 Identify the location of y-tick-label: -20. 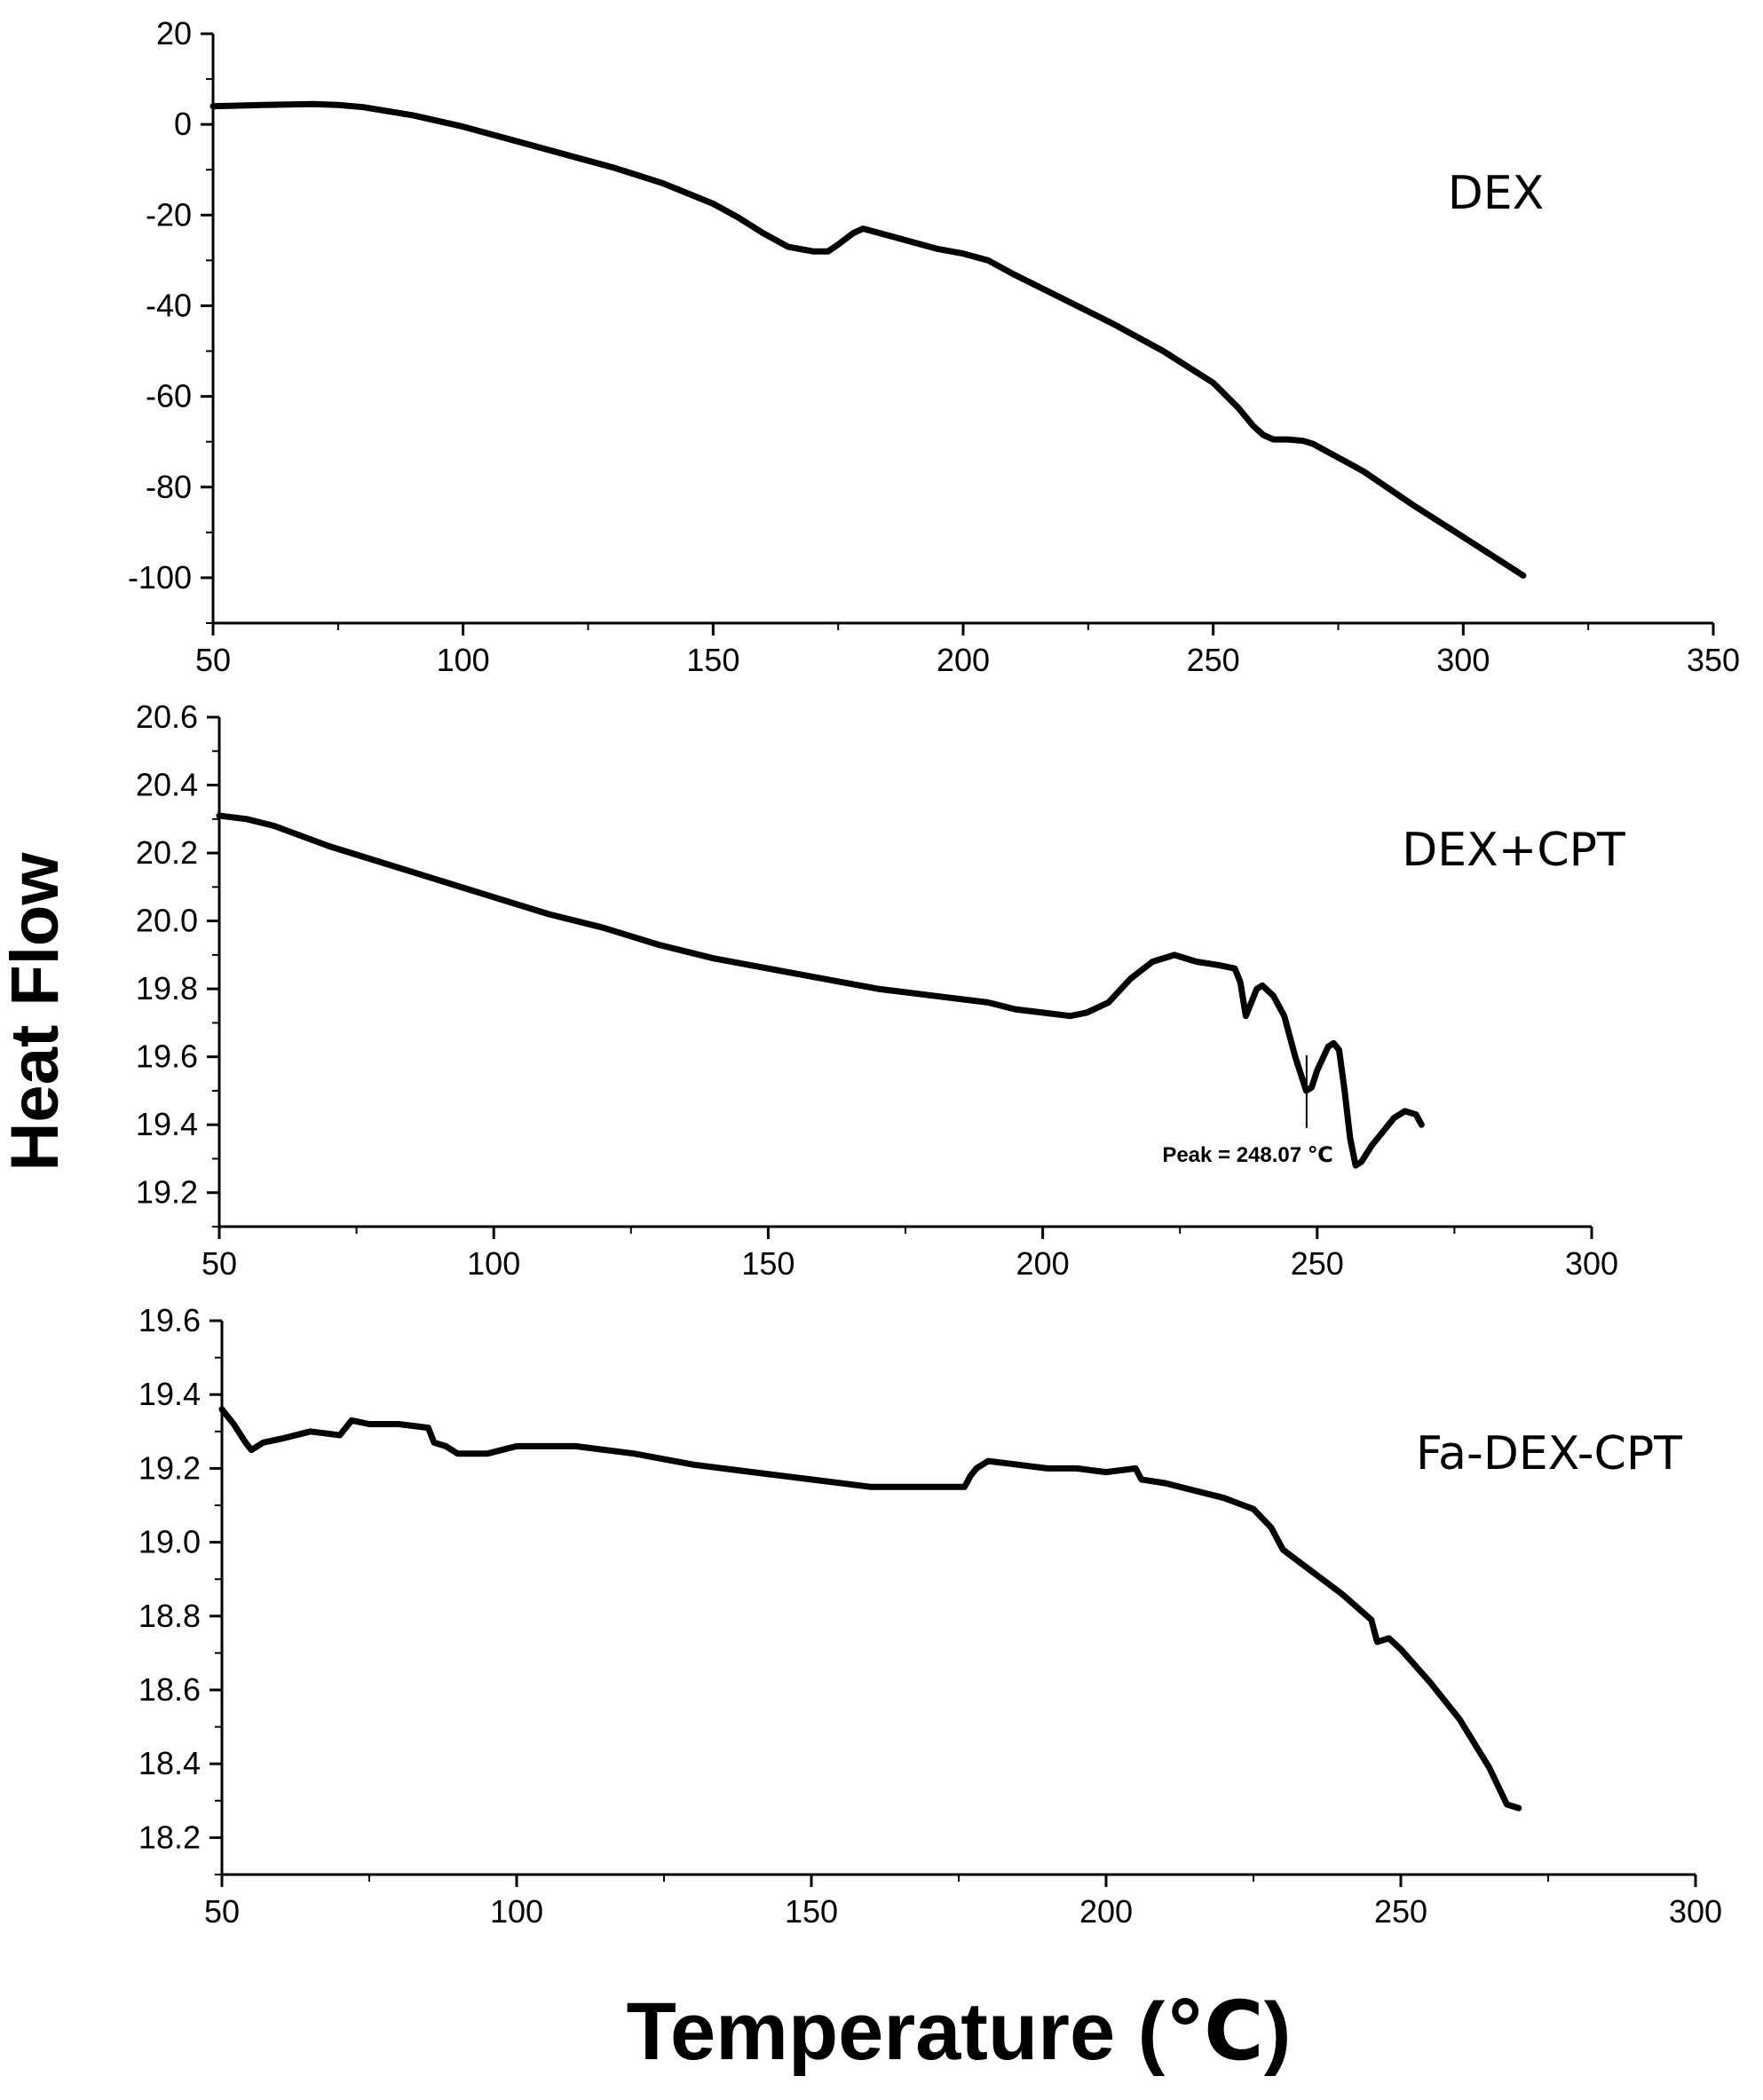
(169, 214).